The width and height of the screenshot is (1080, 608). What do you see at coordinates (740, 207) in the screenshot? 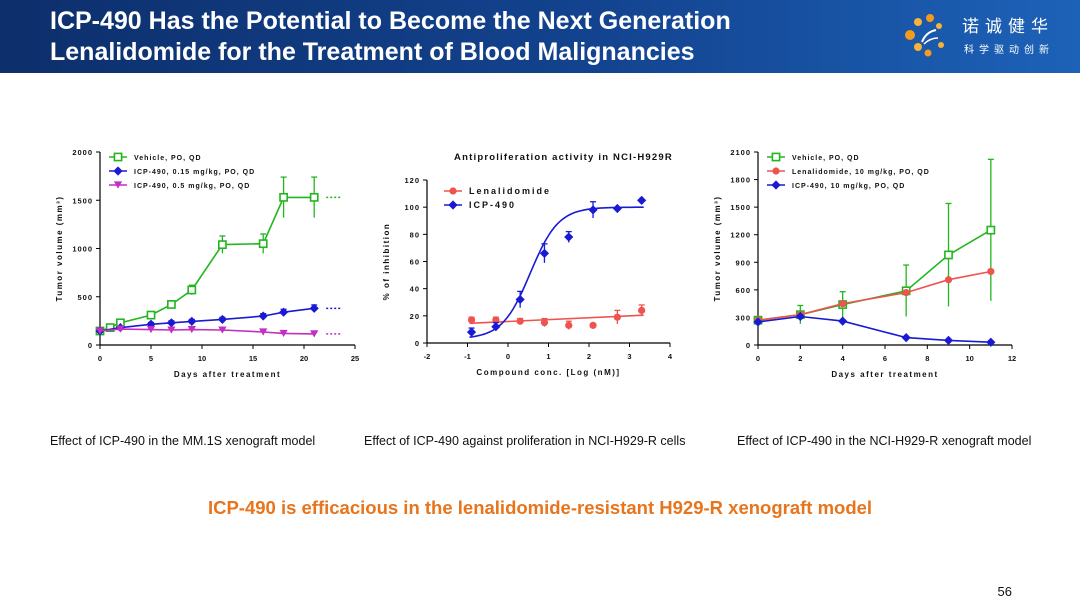
I see `chart3-y-tick-label: 1500` at bounding box center [740, 207].